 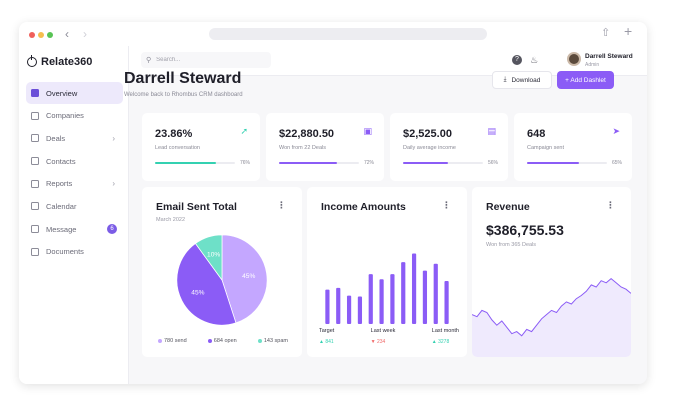 What do you see at coordinates (183, 78) in the screenshot?
I see `page-title: Darrell Steward` at bounding box center [183, 78].